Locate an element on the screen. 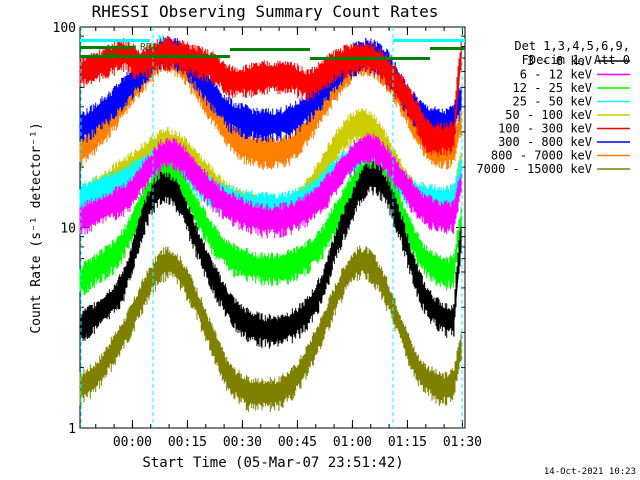  y-tick-label: 10 is located at coordinates (68, 229).